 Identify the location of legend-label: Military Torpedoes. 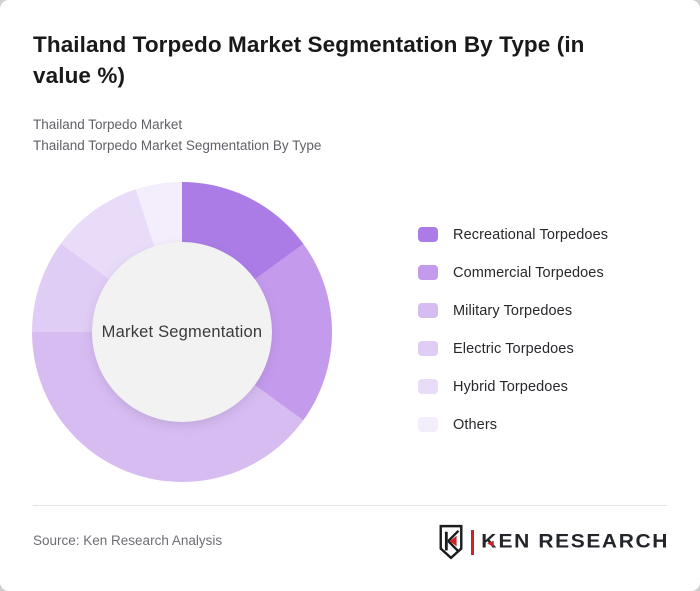
(513, 310).